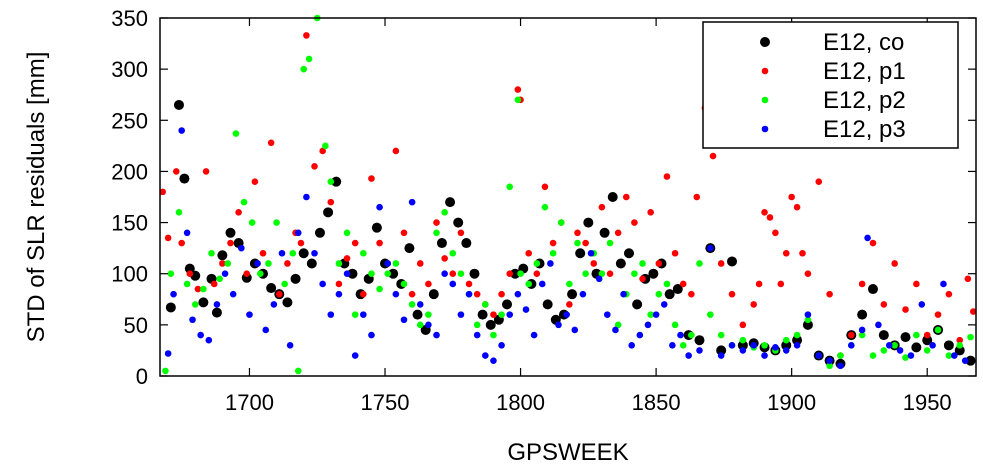  Describe the element at coordinates (927, 402) in the screenshot. I see `x-tick-label: 1950` at that location.